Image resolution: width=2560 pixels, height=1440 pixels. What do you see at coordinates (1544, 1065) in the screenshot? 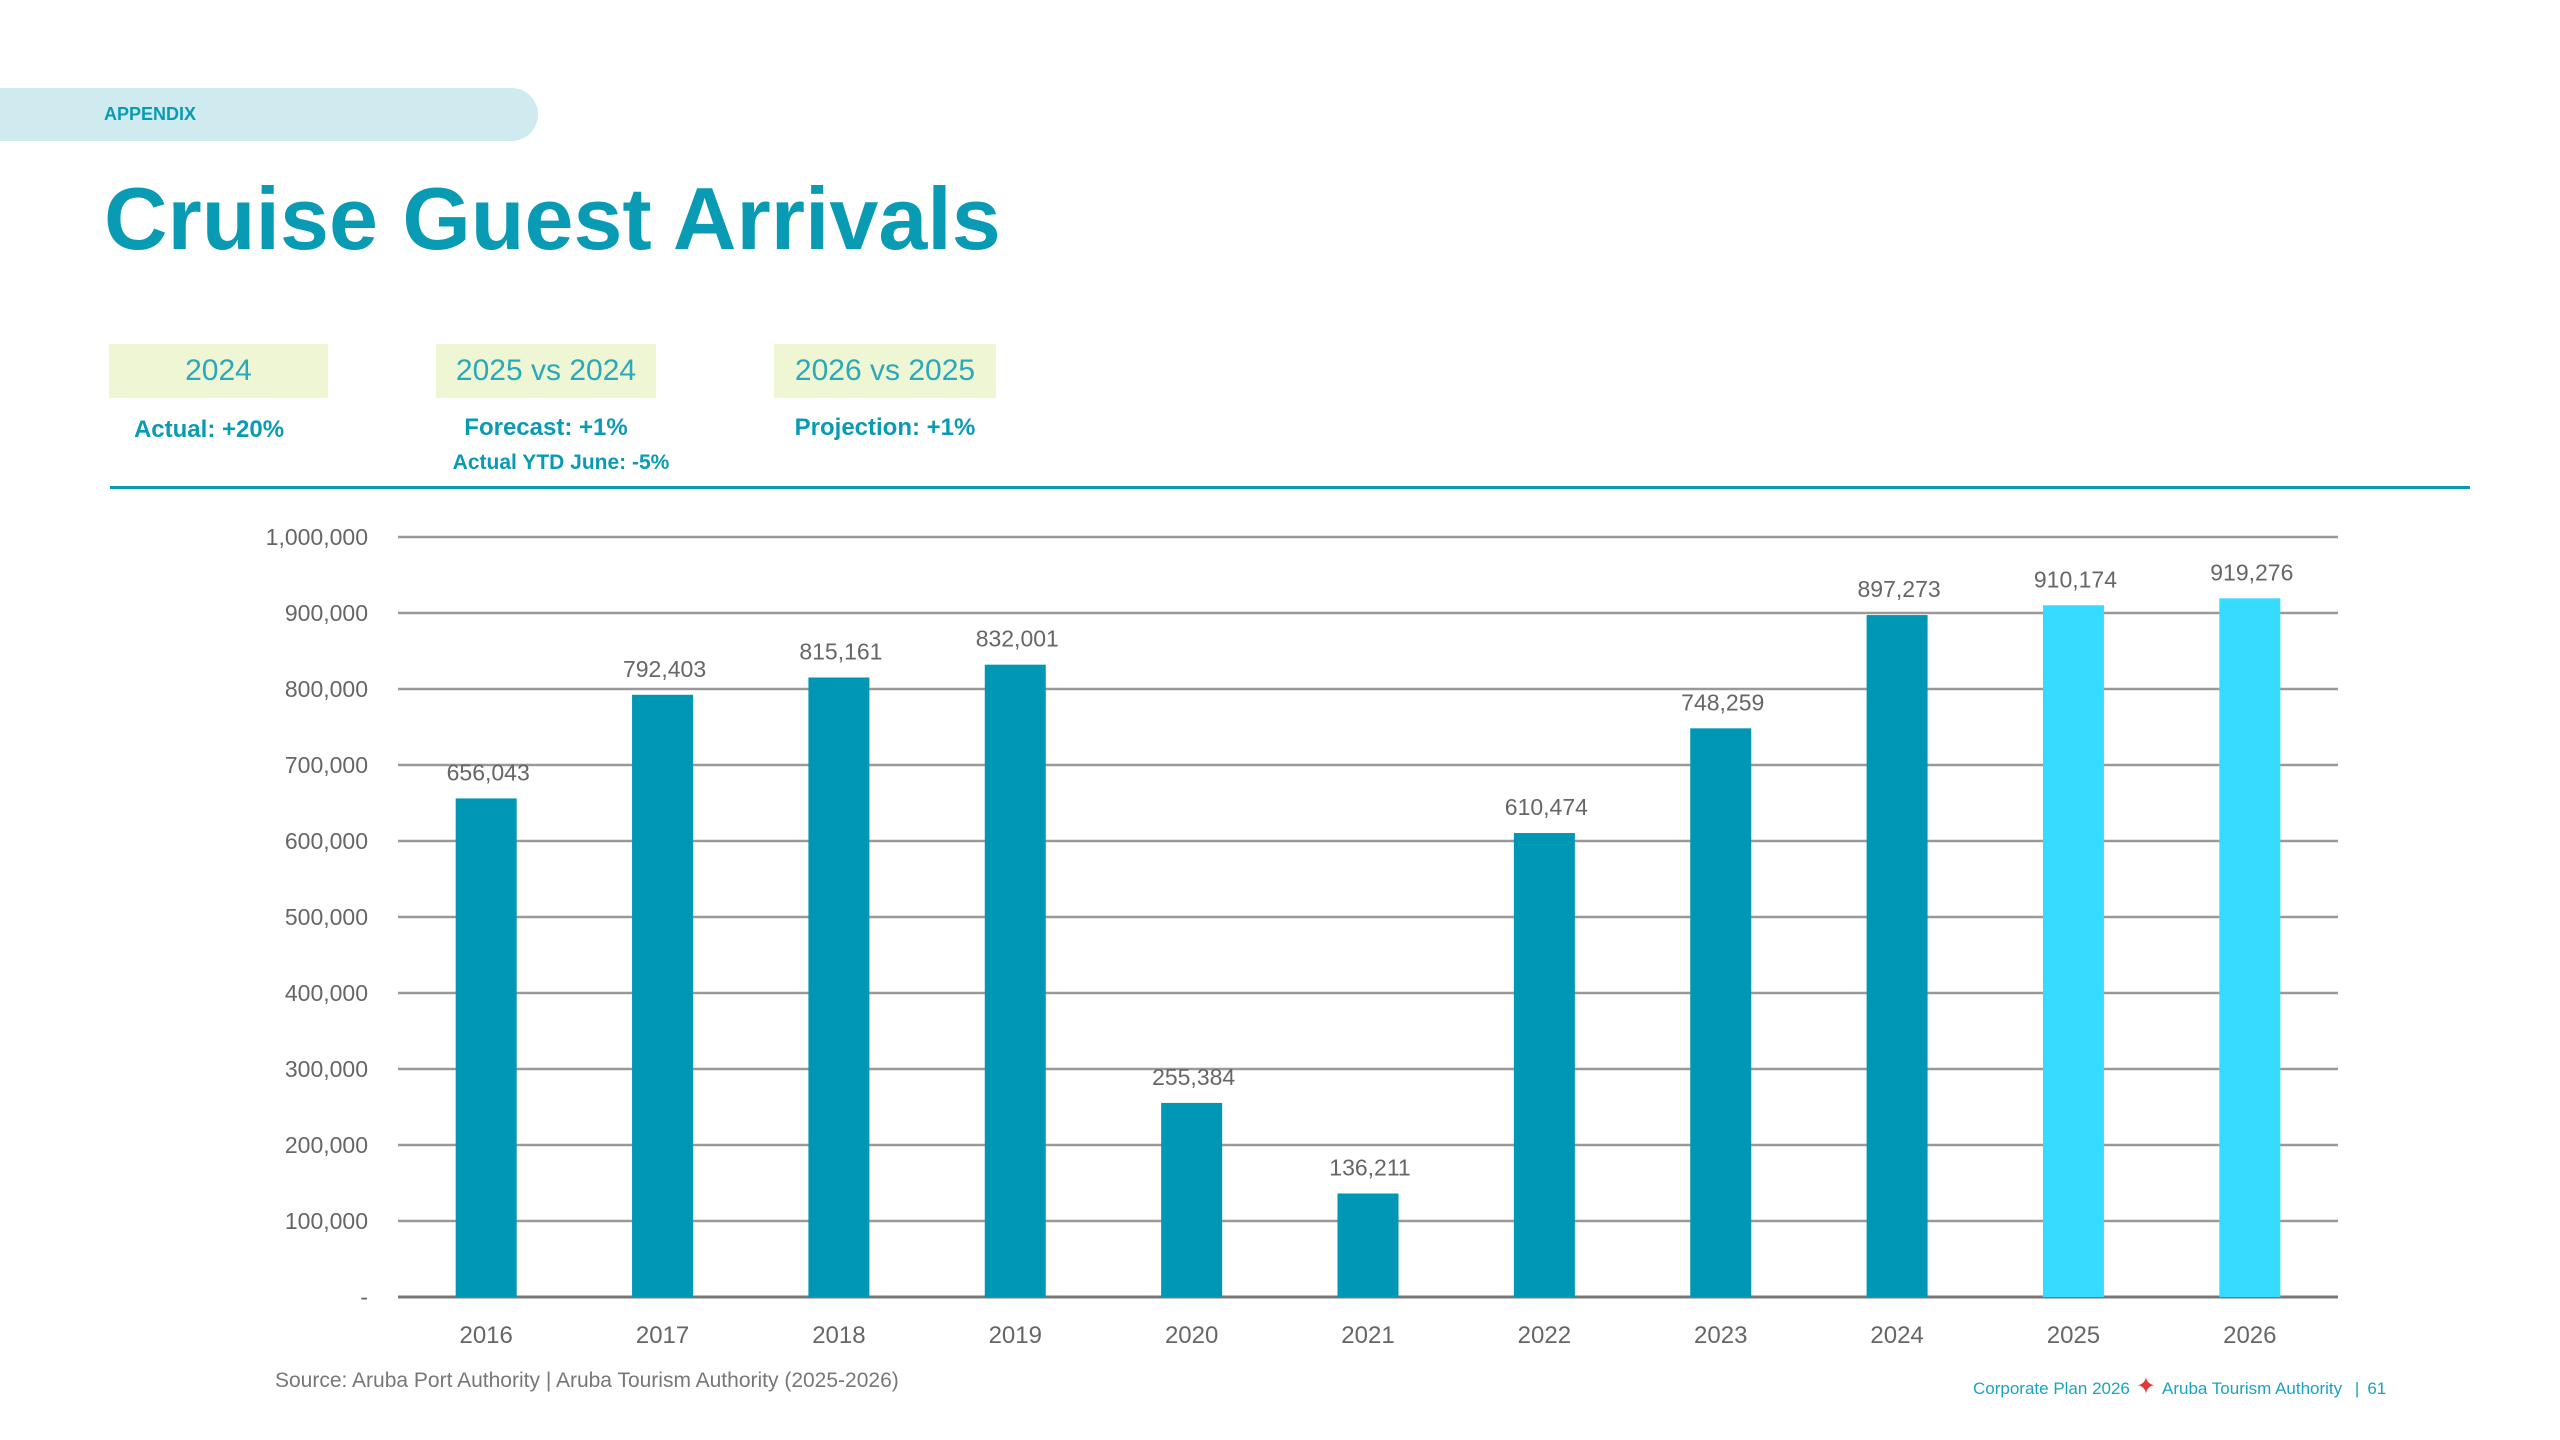
I see `bar-2022` at bounding box center [1544, 1065].